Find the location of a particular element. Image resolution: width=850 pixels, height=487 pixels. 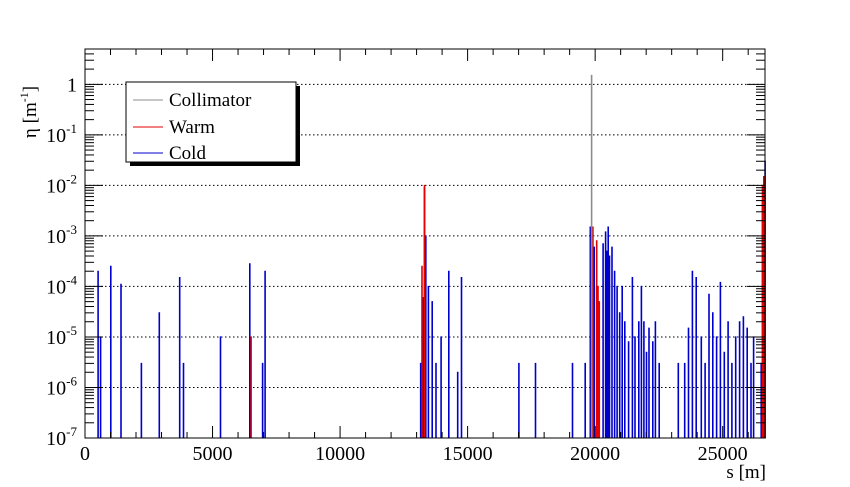

y-tick-label: 10⁻³ is located at coordinates (61, 235).